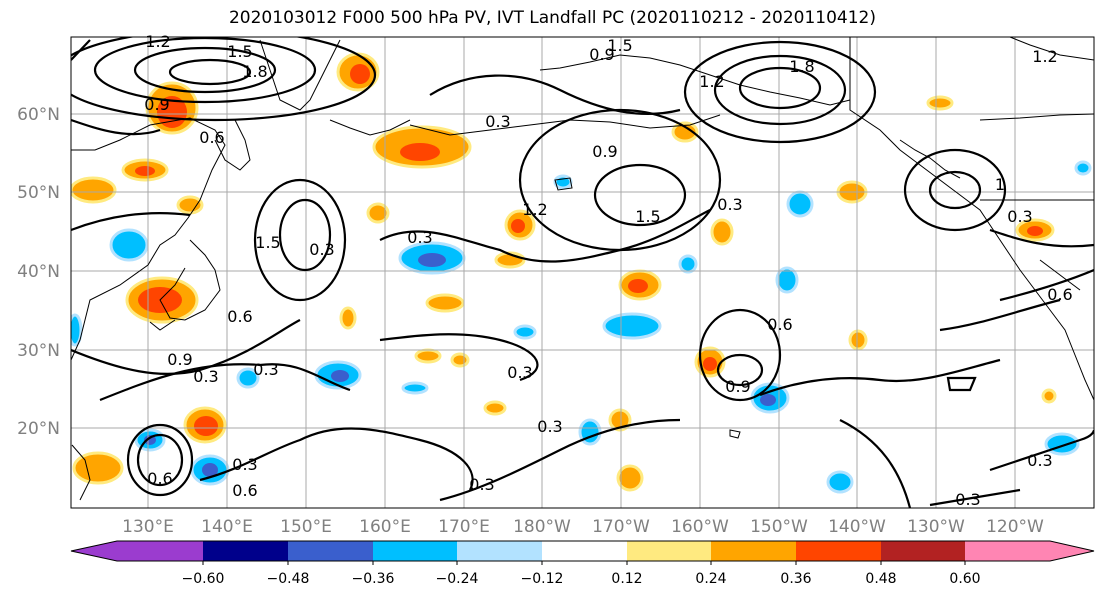  What do you see at coordinates (964, 579) in the screenshot?
I see `colorbar-tick-label: 0.60` at bounding box center [964, 579].